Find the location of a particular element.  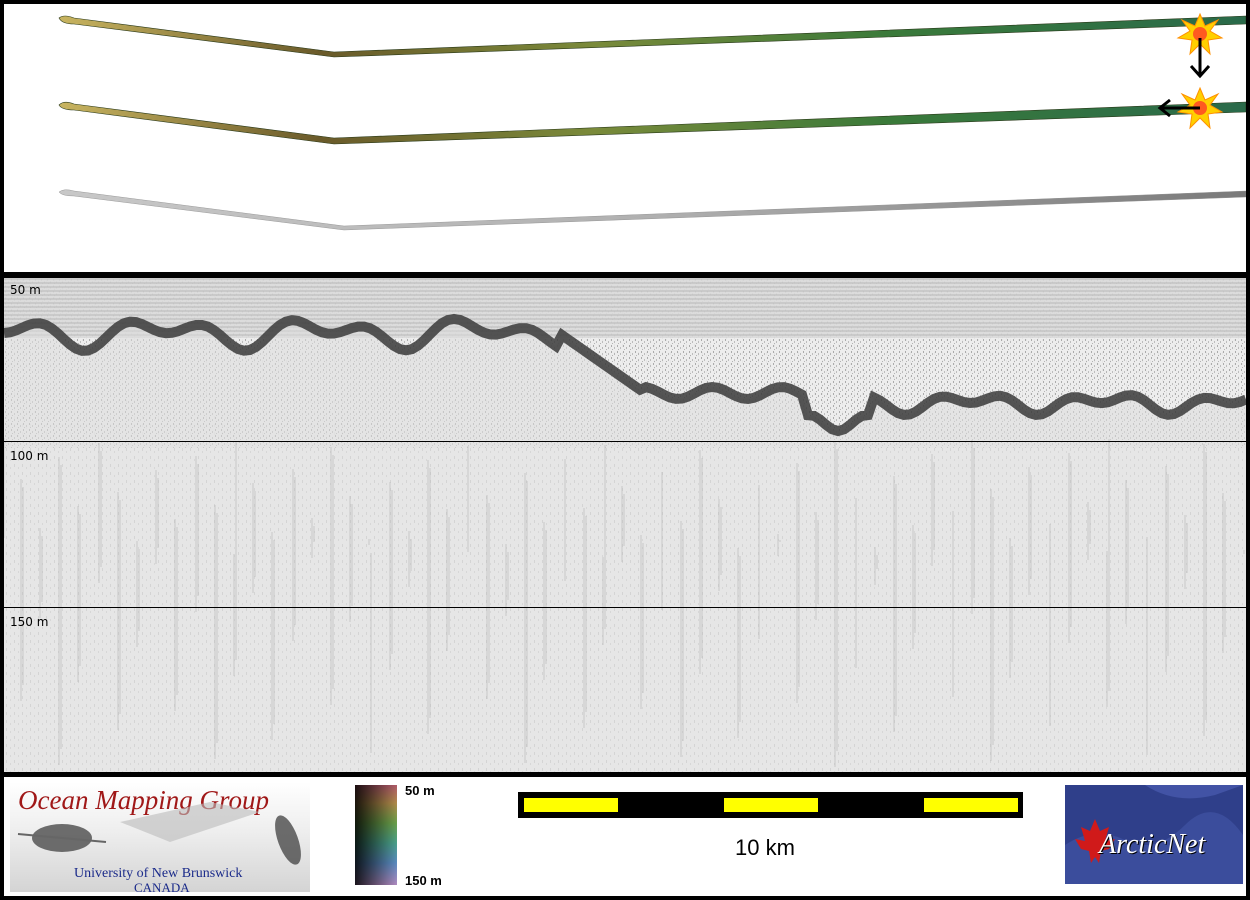

distance-scale-bar is located at coordinates (770, 805).